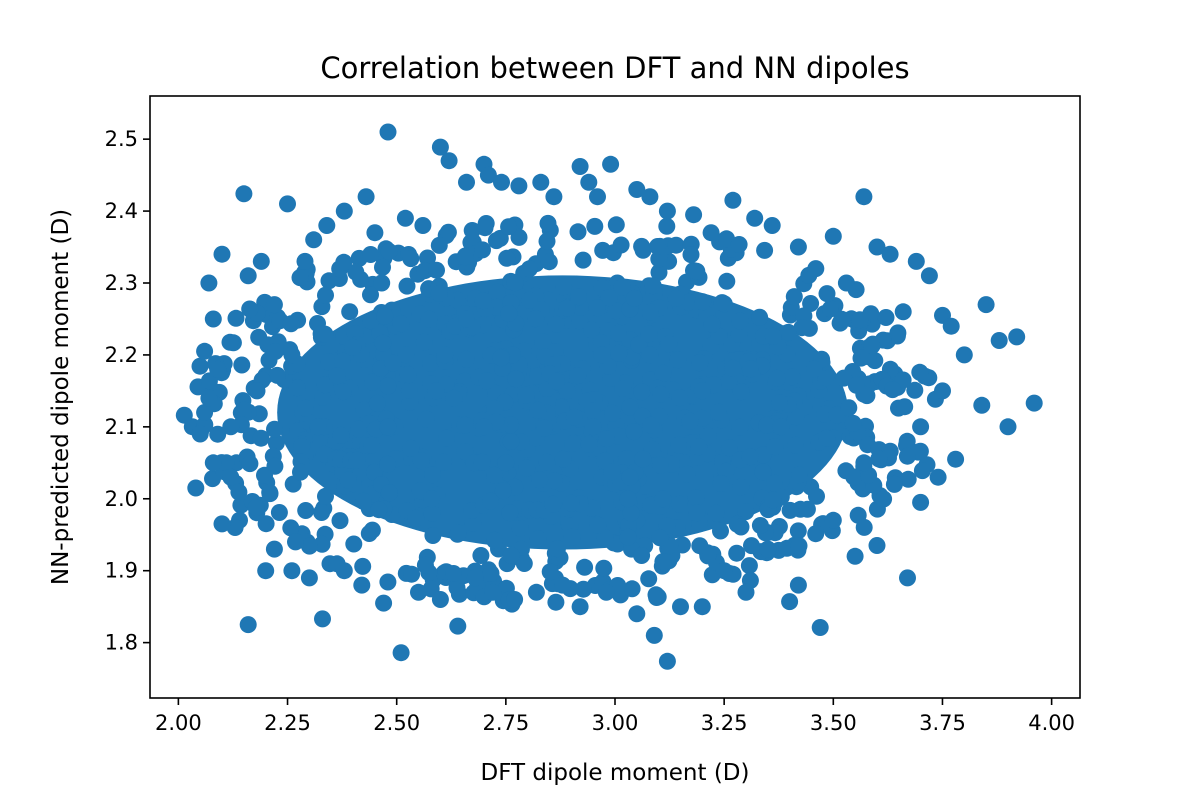 This screenshot has width=1200, height=800. Describe the element at coordinates (724, 723) in the screenshot. I see `x-tick-label: 3.25` at that location.